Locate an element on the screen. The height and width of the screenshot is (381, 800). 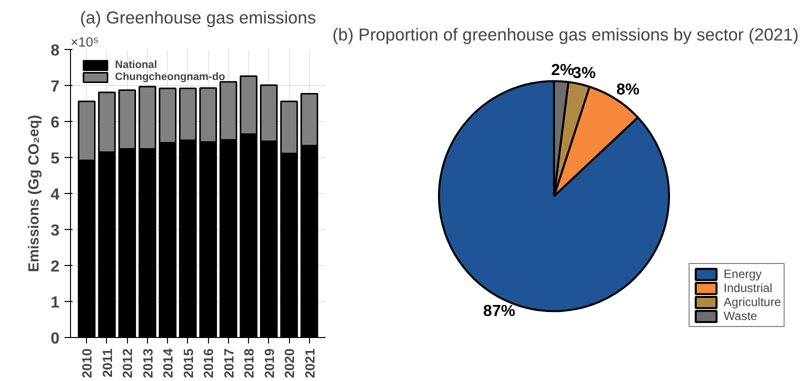
legend-label: Energy is located at coordinates (743, 274).